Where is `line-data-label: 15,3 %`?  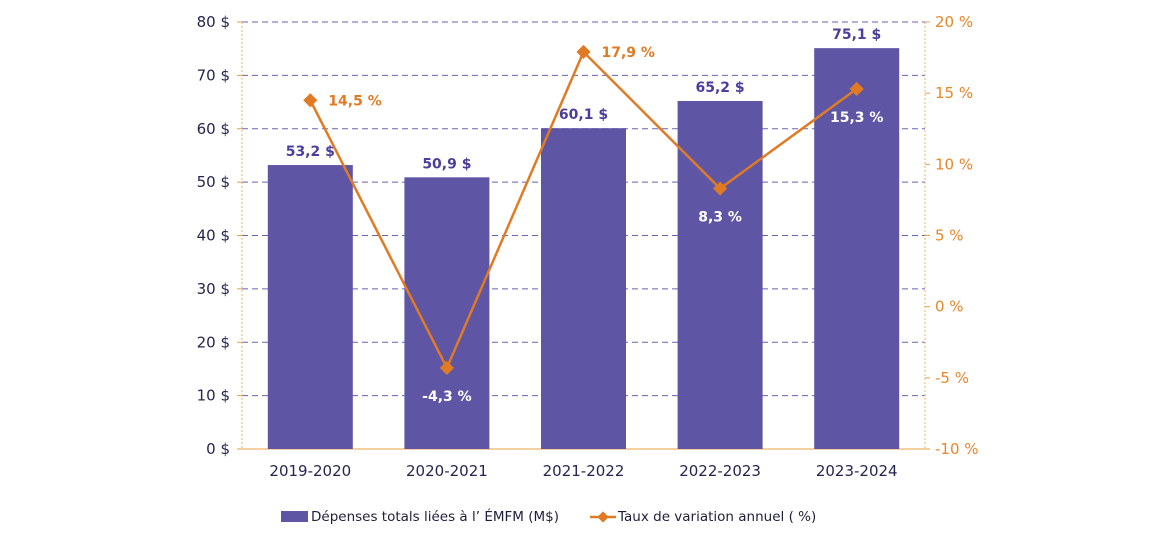 line-data-label: 15,3 % is located at coordinates (856, 118).